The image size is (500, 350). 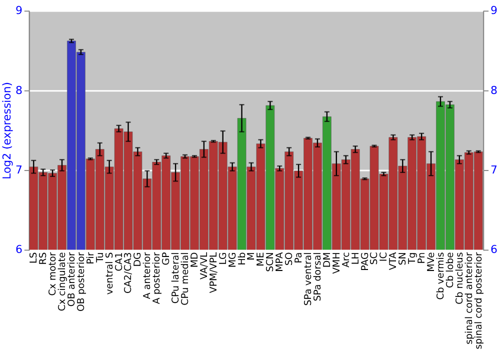 I want to click on y2-tick-label: 7, so click(x=494, y=170).